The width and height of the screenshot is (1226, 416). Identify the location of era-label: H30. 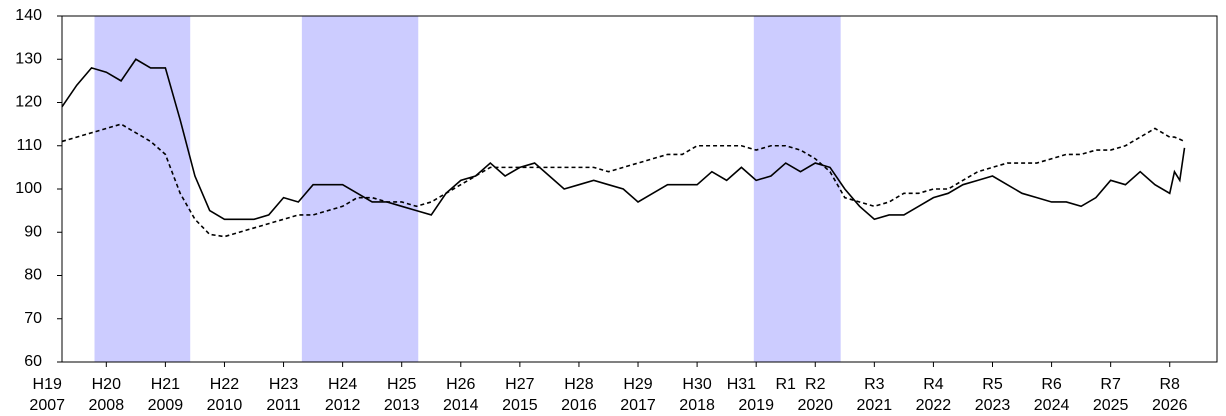
(696, 384).